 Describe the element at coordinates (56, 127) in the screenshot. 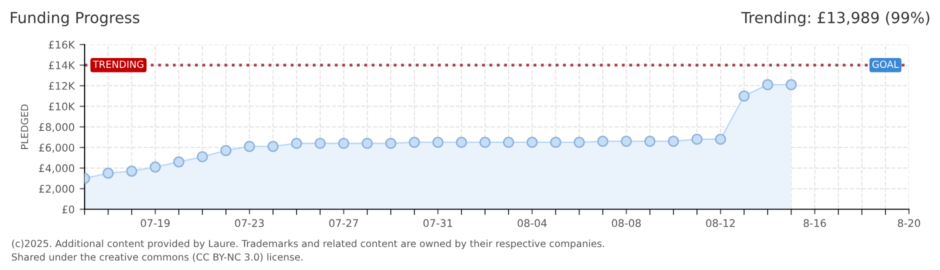

I see `y-tick-label: £8,000` at that location.